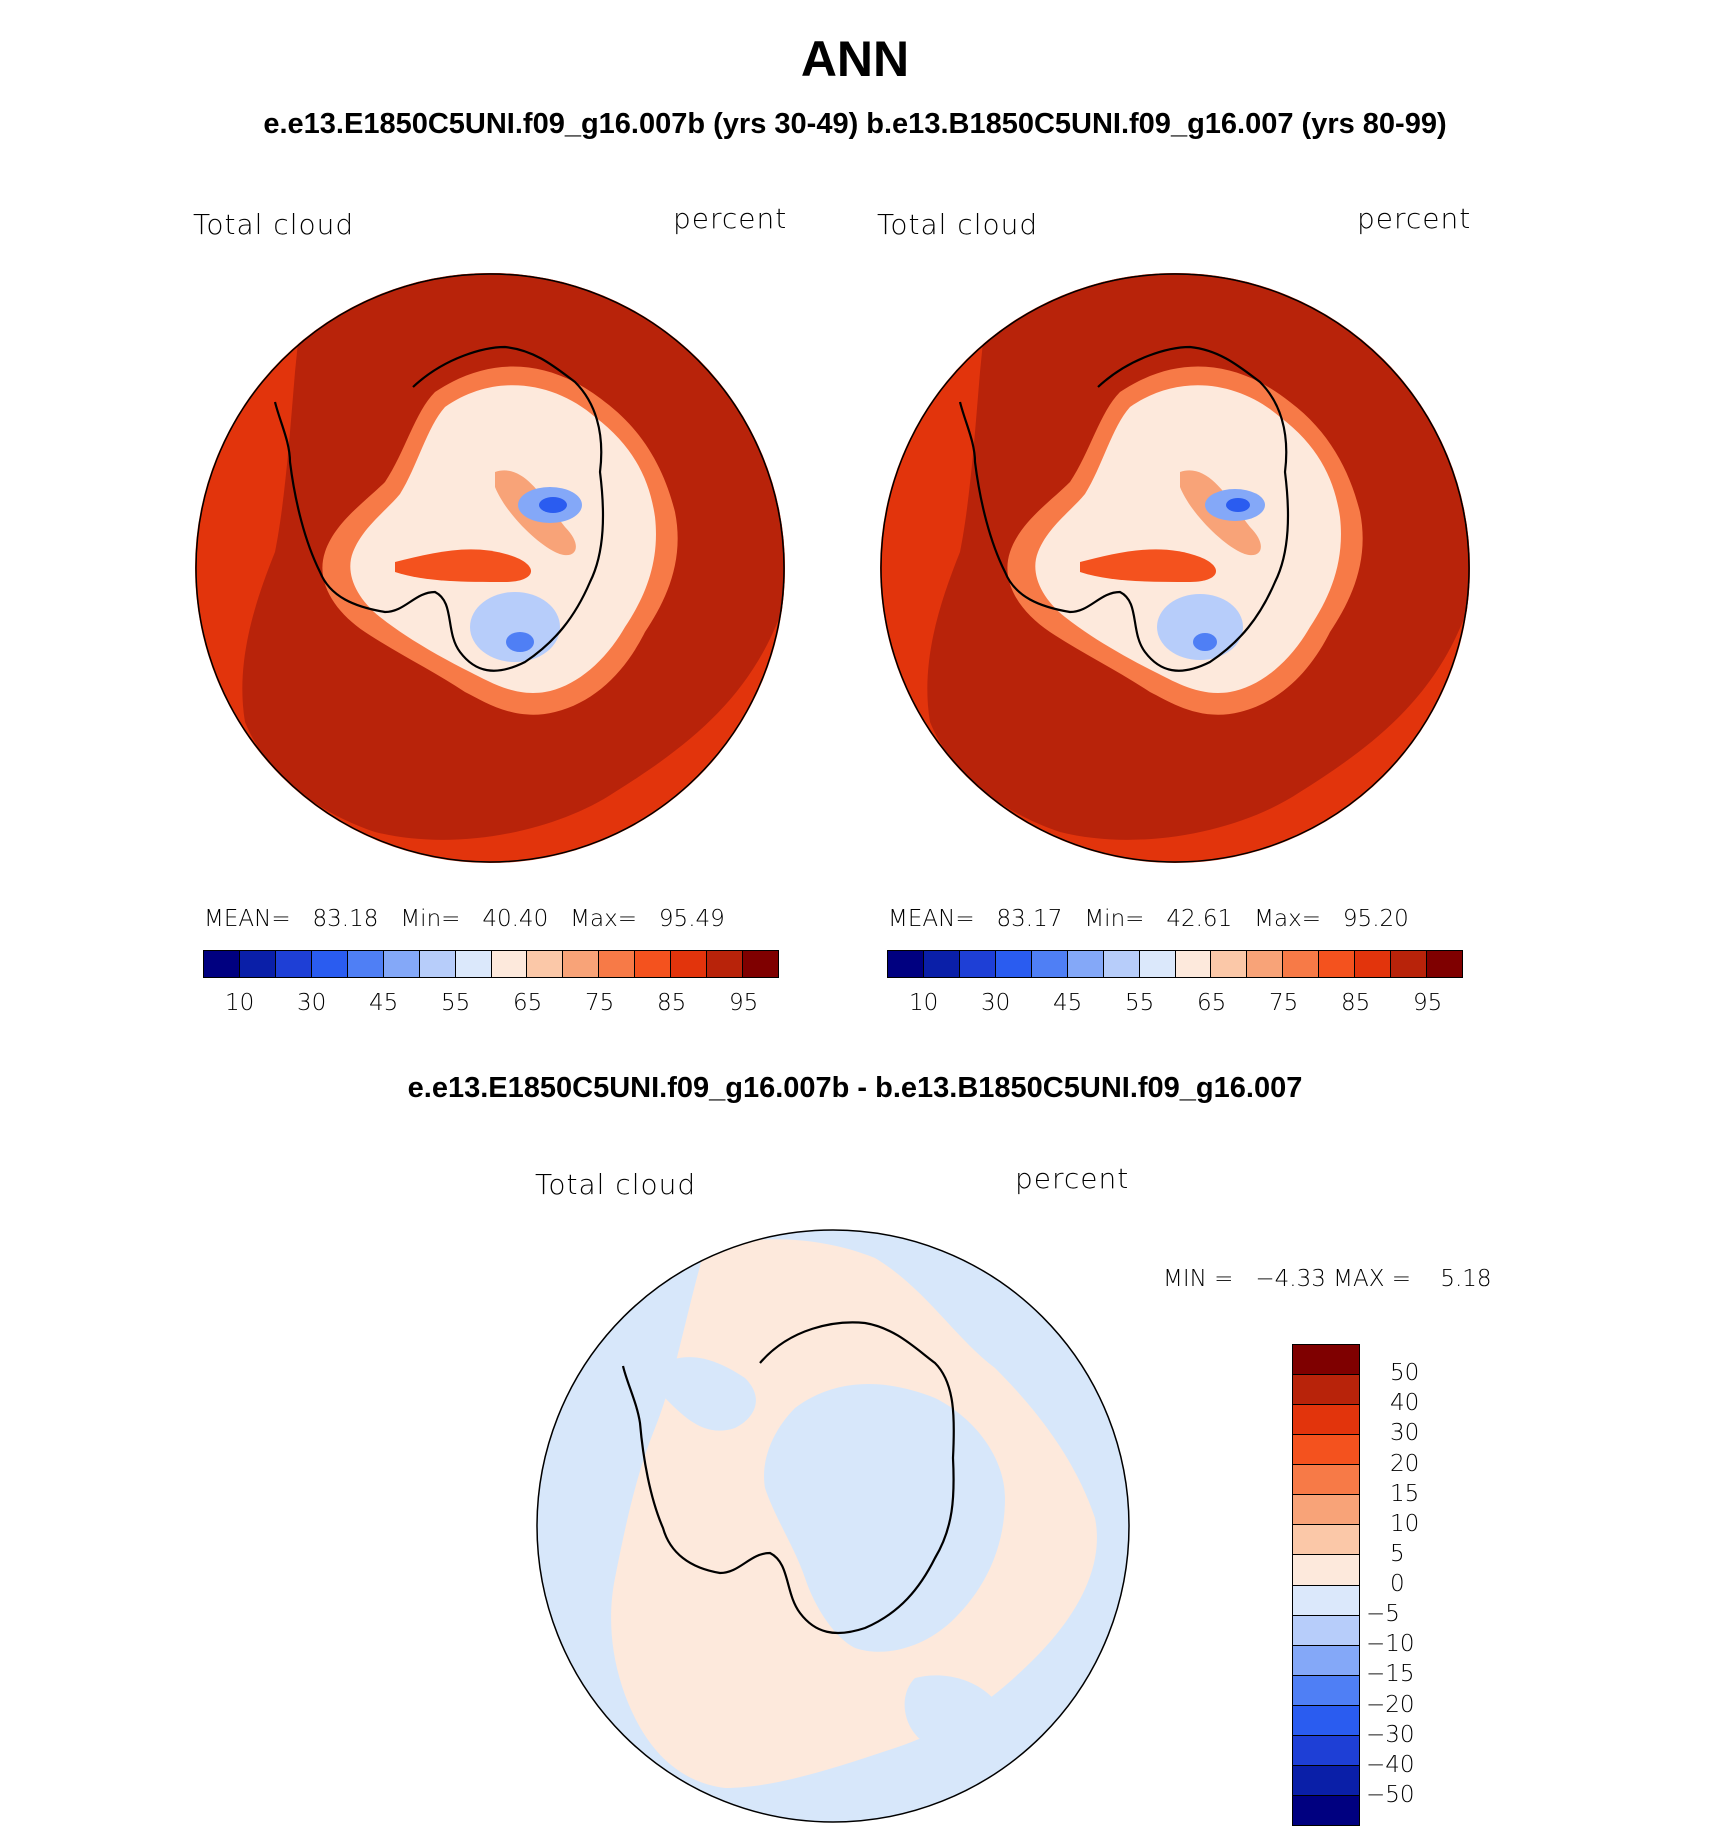  I want to click on colorbar-tick-label: 50, so click(1405, 1373).